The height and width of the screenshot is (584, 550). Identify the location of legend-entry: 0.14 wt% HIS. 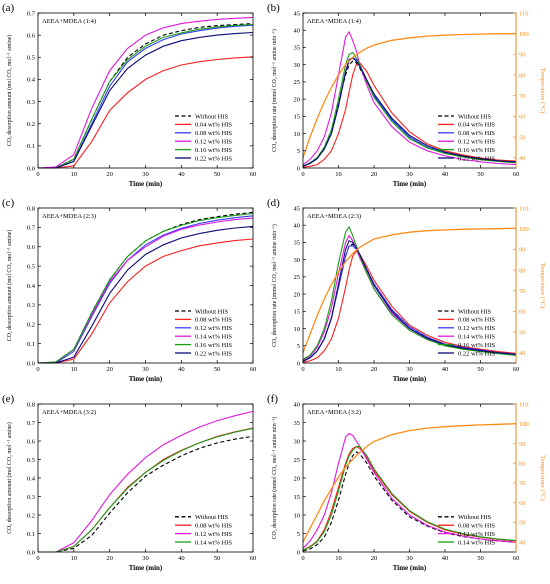
(476, 542).